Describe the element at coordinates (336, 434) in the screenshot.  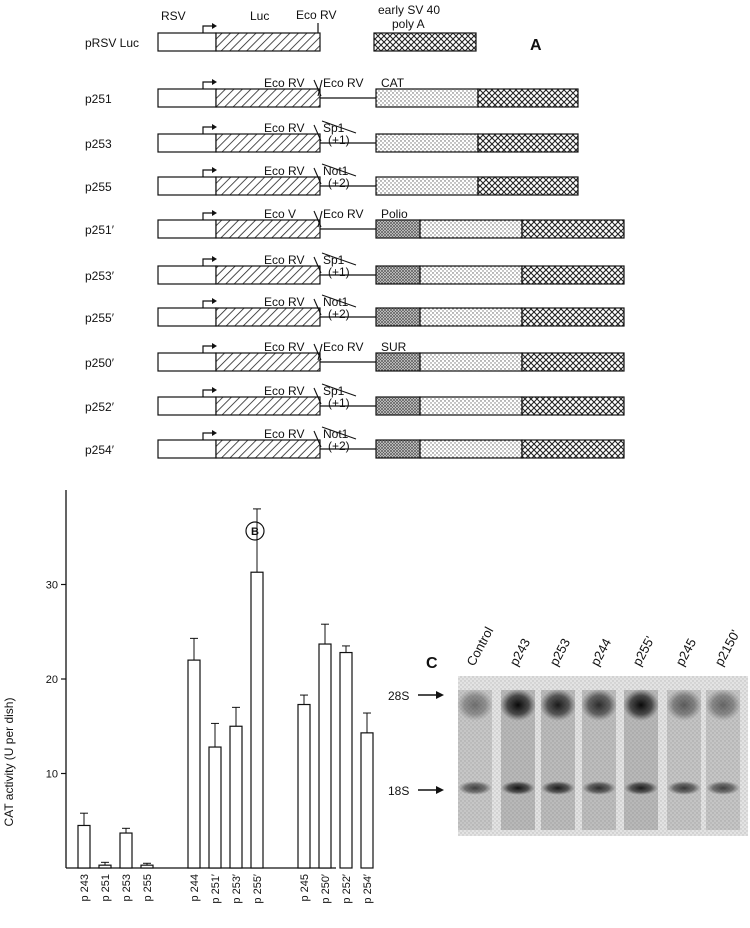
I see `site-label: Not1` at that location.